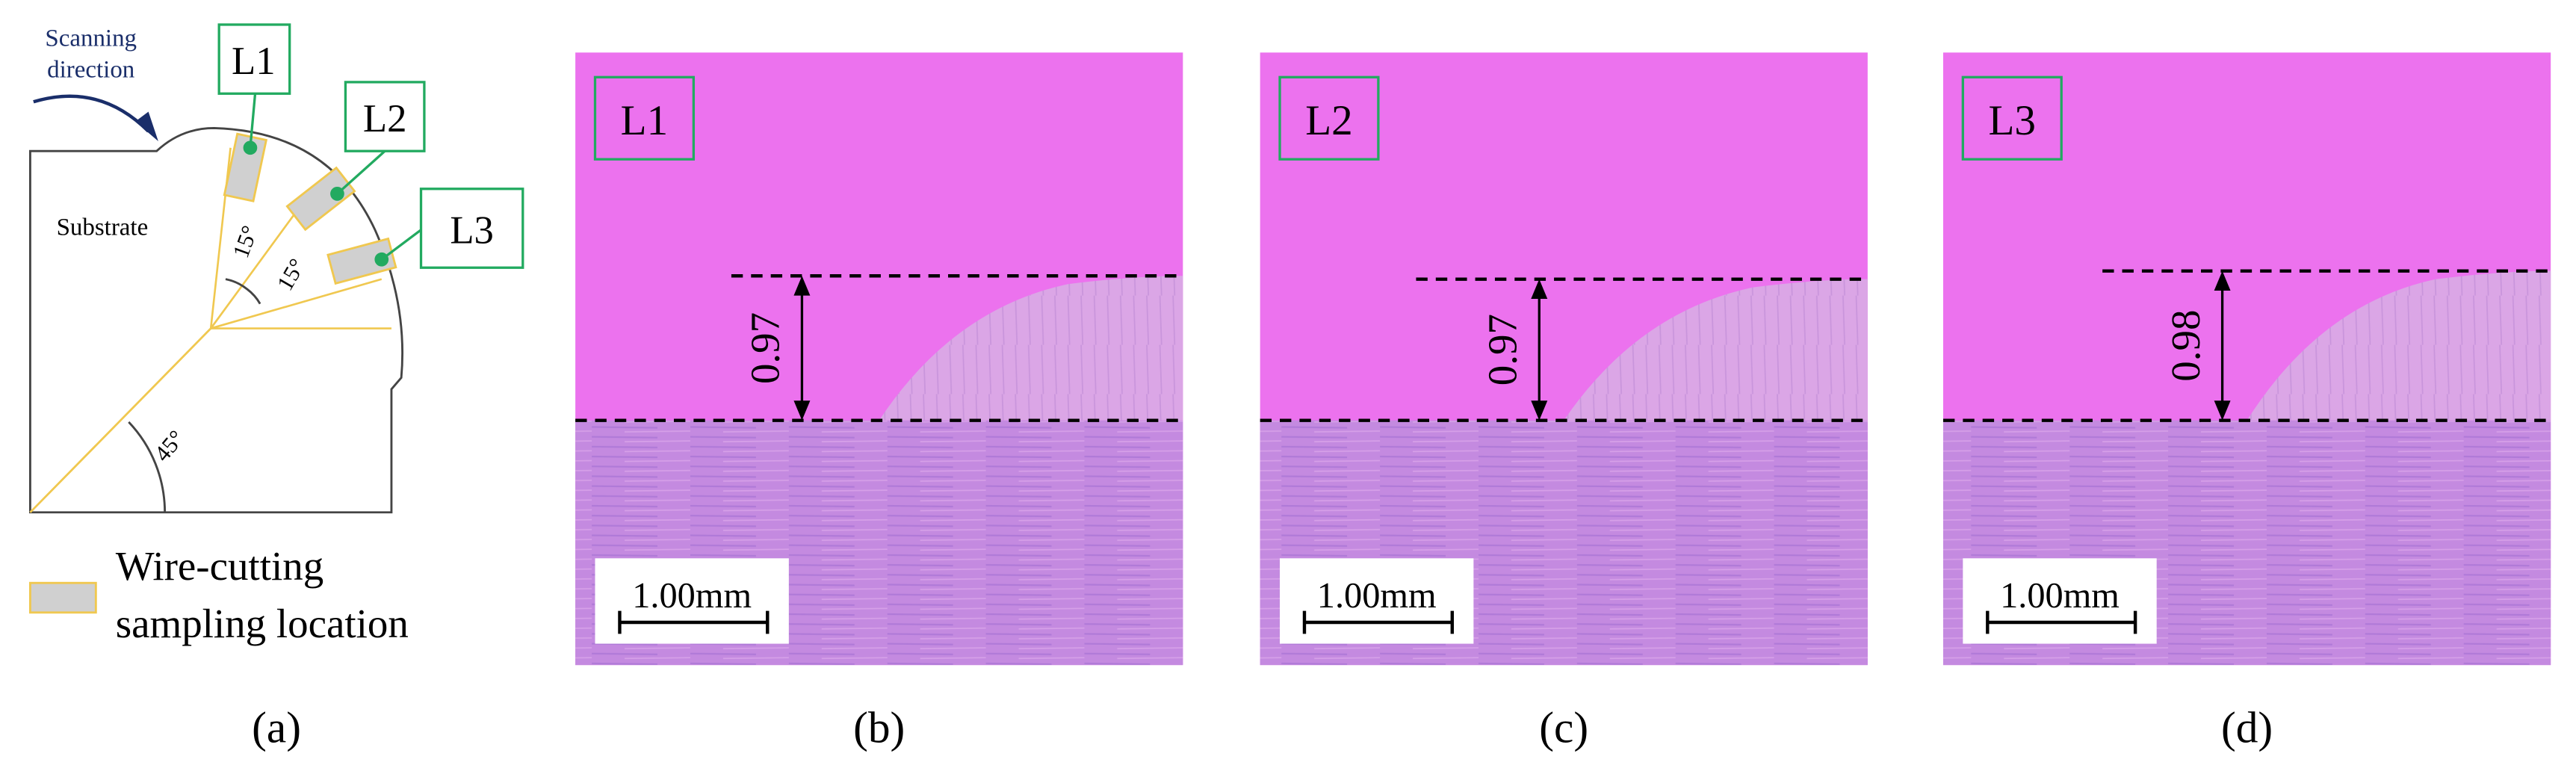 Image resolution: width=2576 pixels, height=780 pixels. I want to click on panel-label: L2, so click(1328, 120).